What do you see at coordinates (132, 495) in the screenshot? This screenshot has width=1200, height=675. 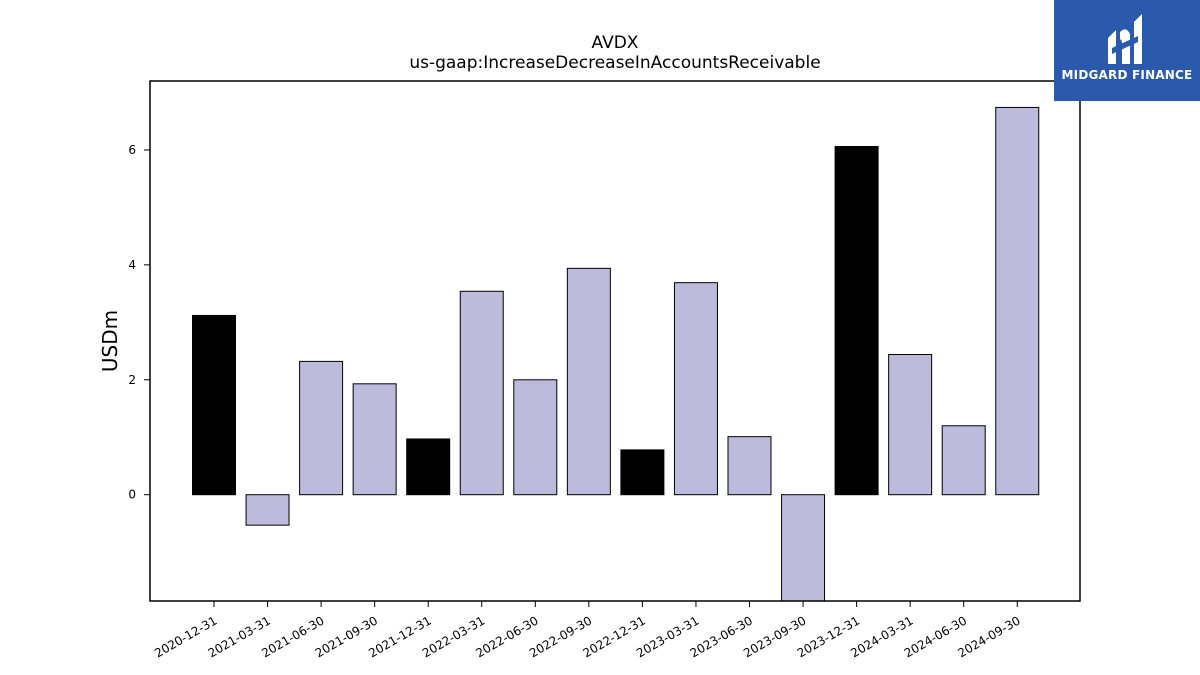 I see `y-tick-label: 0` at bounding box center [132, 495].